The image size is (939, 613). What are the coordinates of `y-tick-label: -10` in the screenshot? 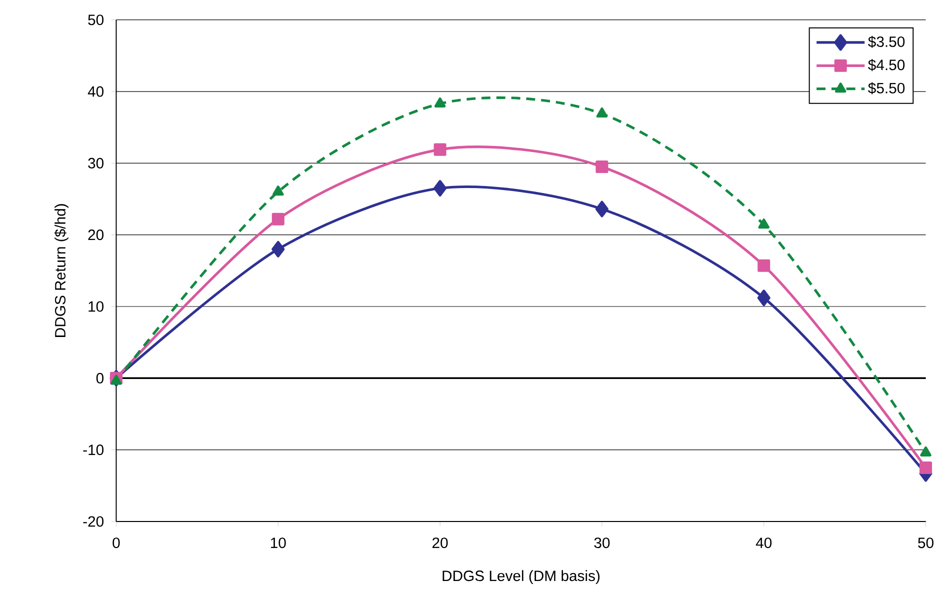 It's located at (93, 450).